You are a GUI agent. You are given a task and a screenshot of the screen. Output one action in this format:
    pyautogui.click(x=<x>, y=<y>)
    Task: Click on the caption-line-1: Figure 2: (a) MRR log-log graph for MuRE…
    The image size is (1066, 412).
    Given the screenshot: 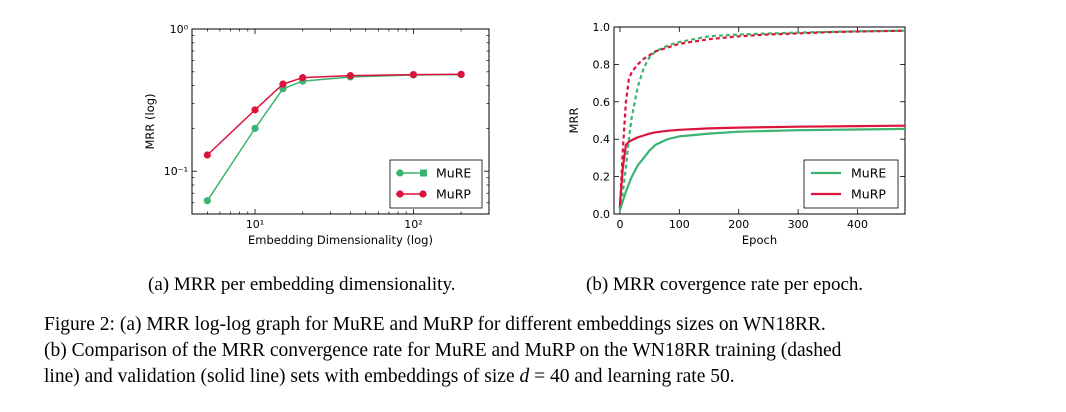 What is the action you would take?
    pyautogui.click(x=435, y=324)
    